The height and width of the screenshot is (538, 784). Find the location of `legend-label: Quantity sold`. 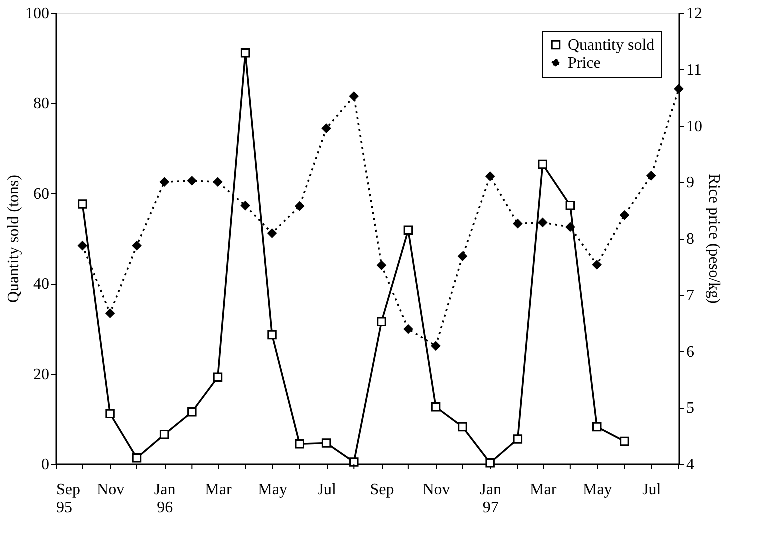

legend-label: Quantity sold is located at coordinates (611, 45).